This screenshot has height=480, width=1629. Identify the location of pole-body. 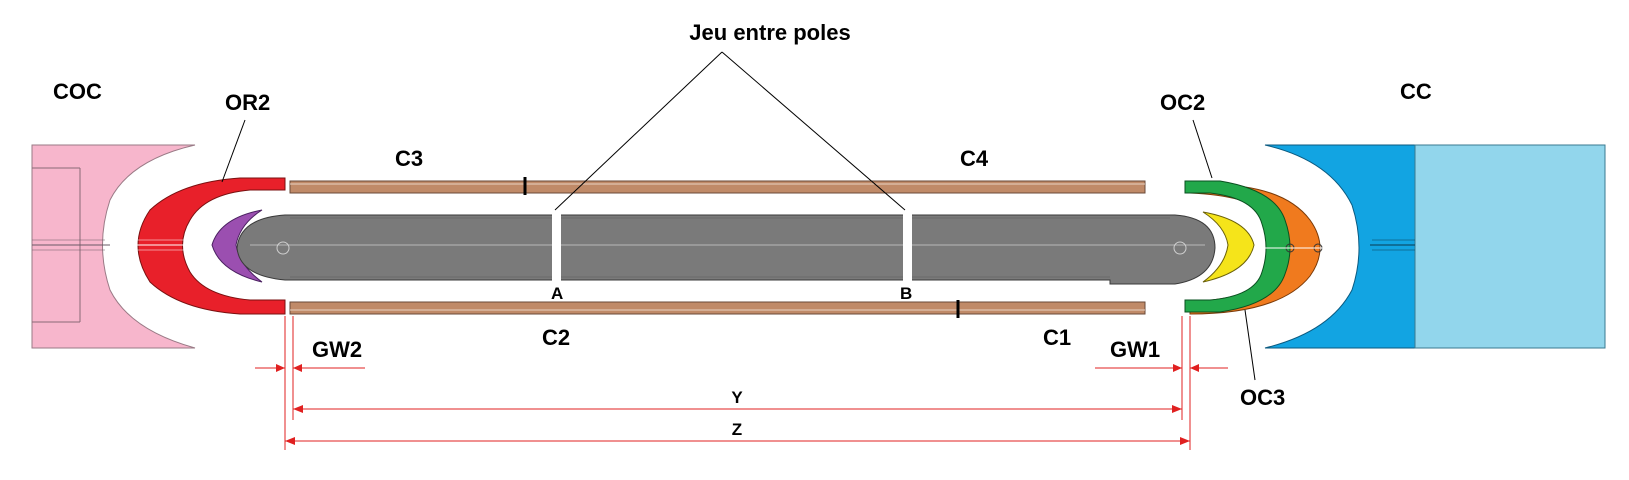
(726, 248).